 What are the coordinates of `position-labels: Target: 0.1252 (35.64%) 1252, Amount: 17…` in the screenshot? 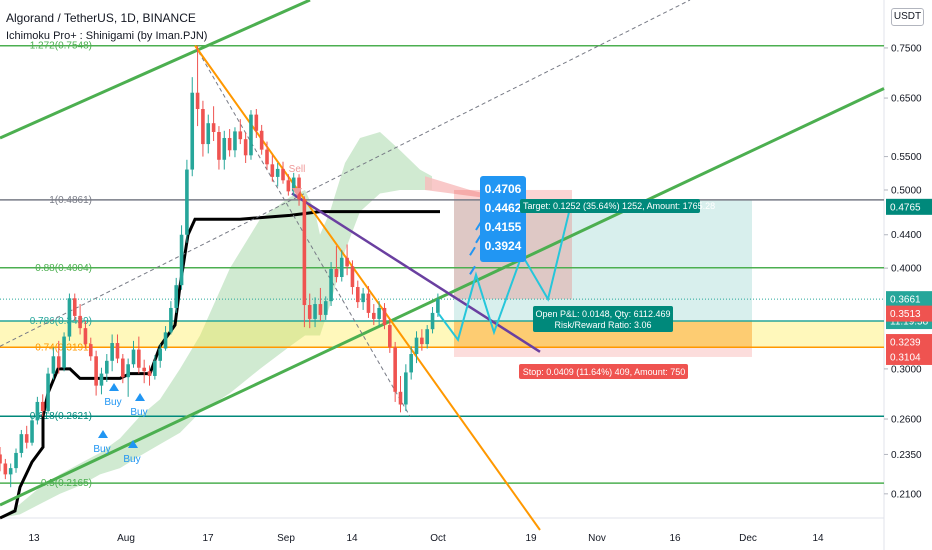 It's located at (617, 289).